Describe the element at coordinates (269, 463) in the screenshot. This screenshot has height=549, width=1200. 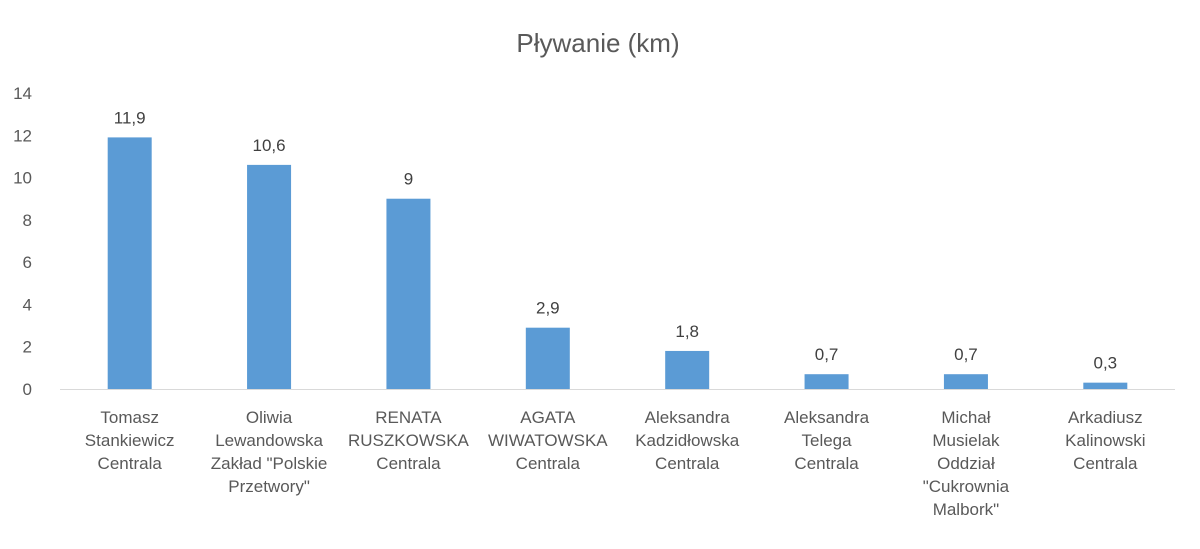
I see `x-tick-label-line: Zakład "Polskie` at that location.